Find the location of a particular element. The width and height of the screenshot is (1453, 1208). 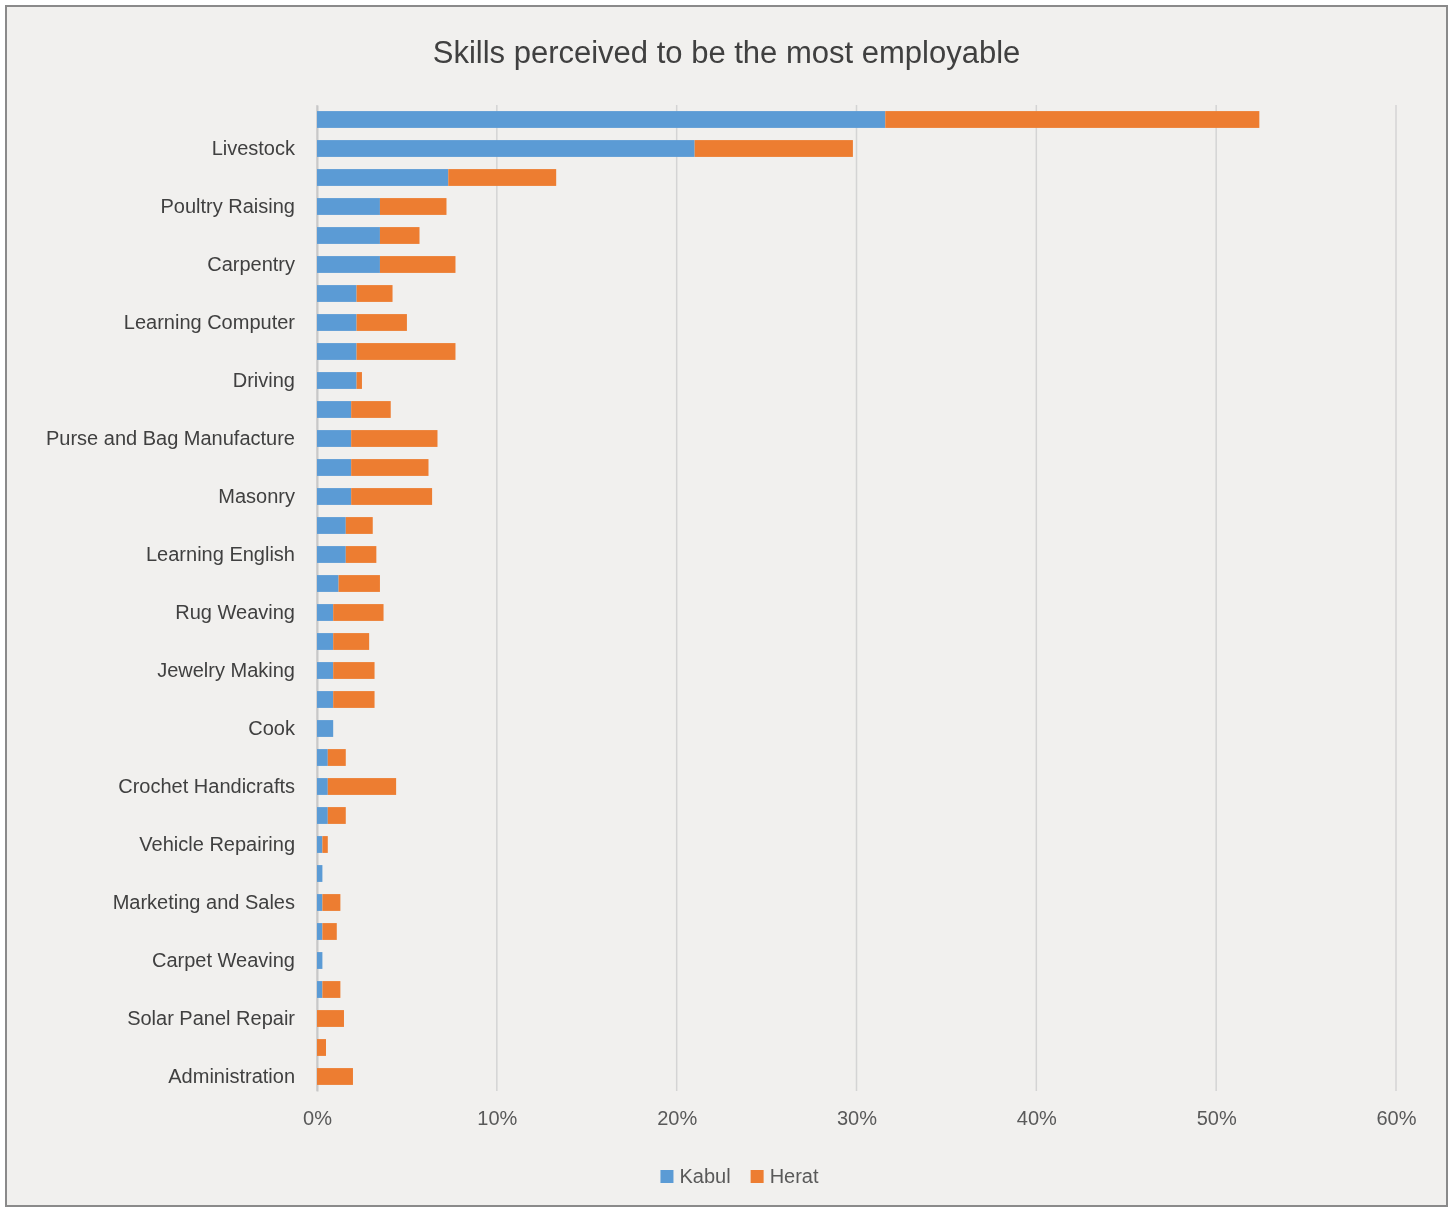

y-tick-label: Marketing and Sales is located at coordinates (203, 901).